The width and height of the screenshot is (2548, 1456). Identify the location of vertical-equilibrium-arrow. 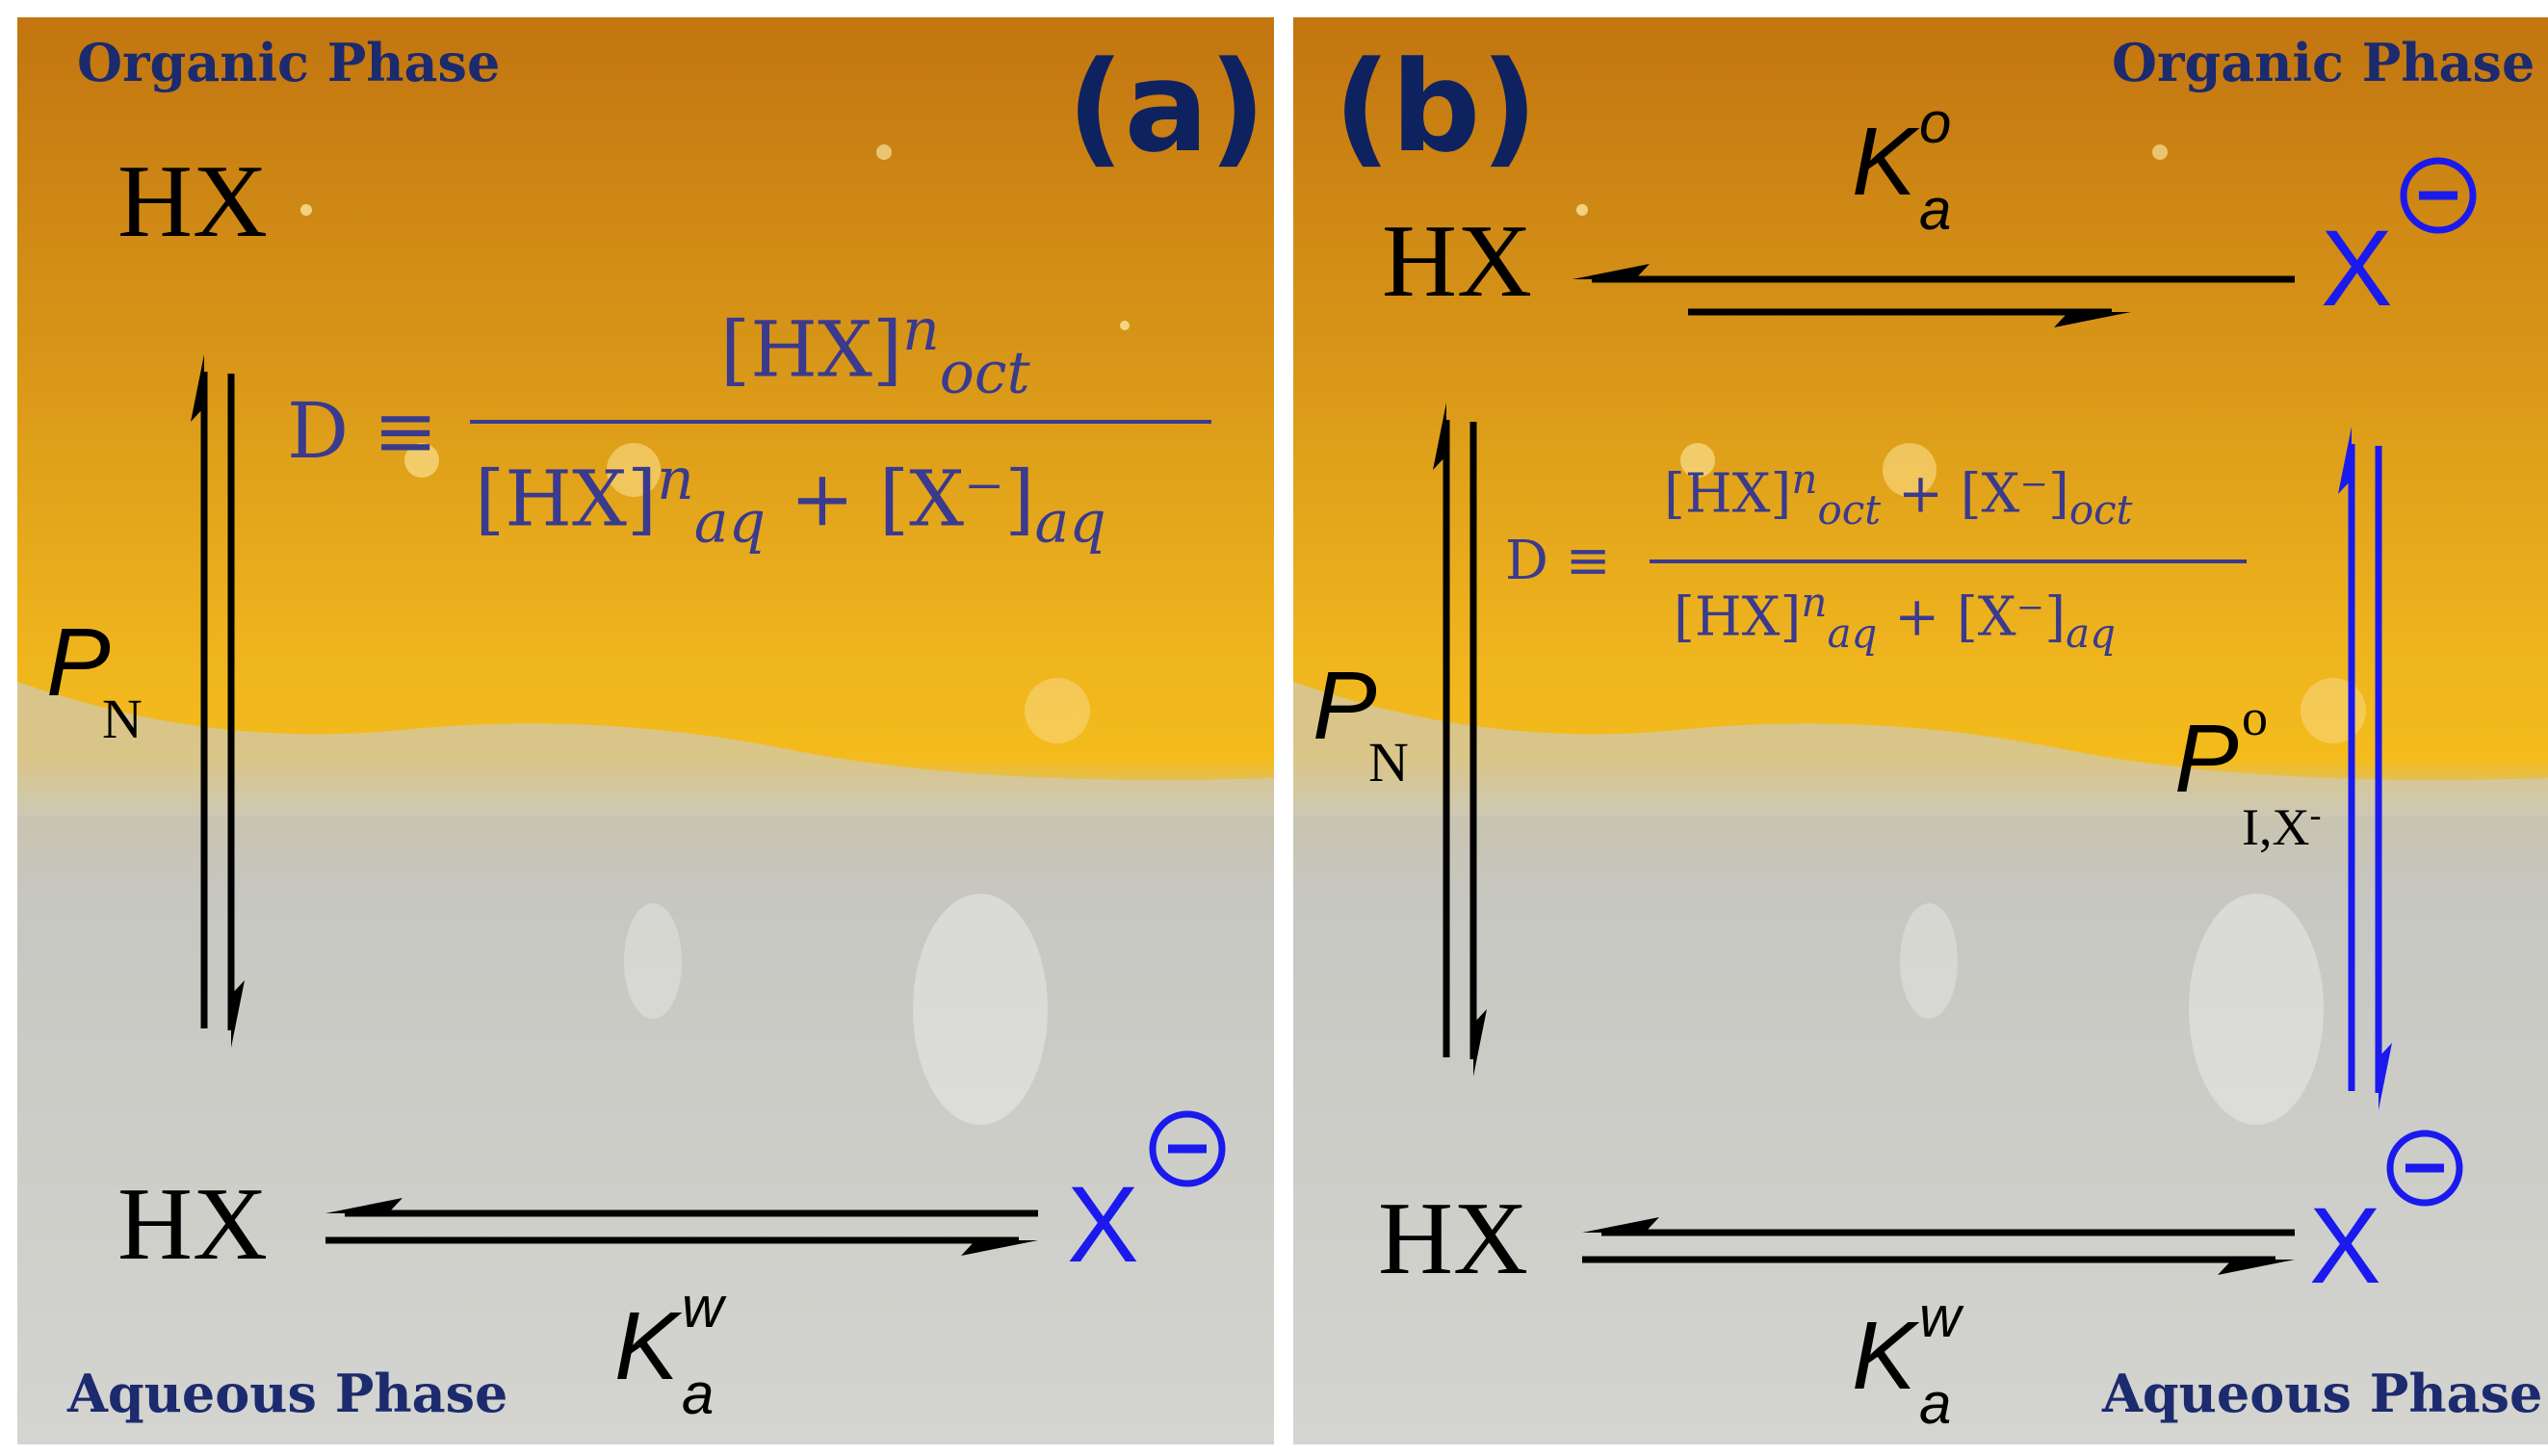
(218, 701).